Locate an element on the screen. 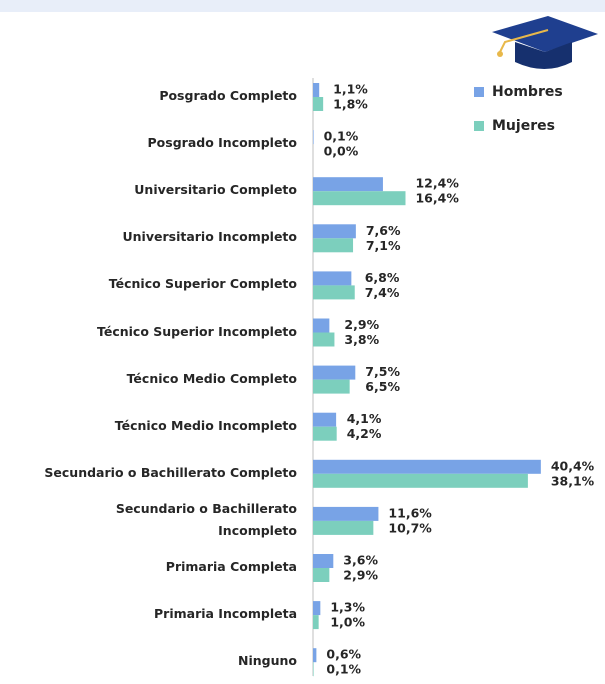 This screenshot has height=684, width=605. category-label: Primaria Completa is located at coordinates (231, 566).